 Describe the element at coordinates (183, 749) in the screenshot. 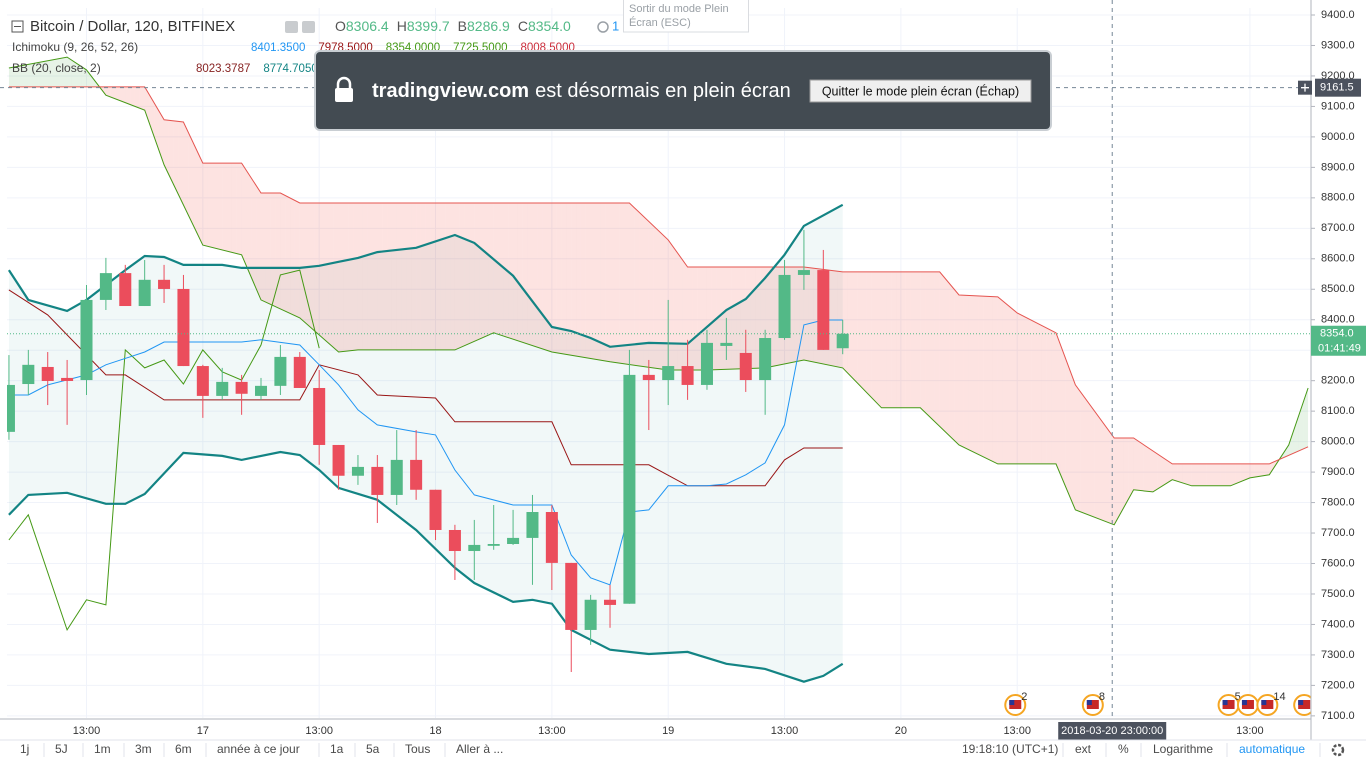

I see `range-button: 6m` at that location.